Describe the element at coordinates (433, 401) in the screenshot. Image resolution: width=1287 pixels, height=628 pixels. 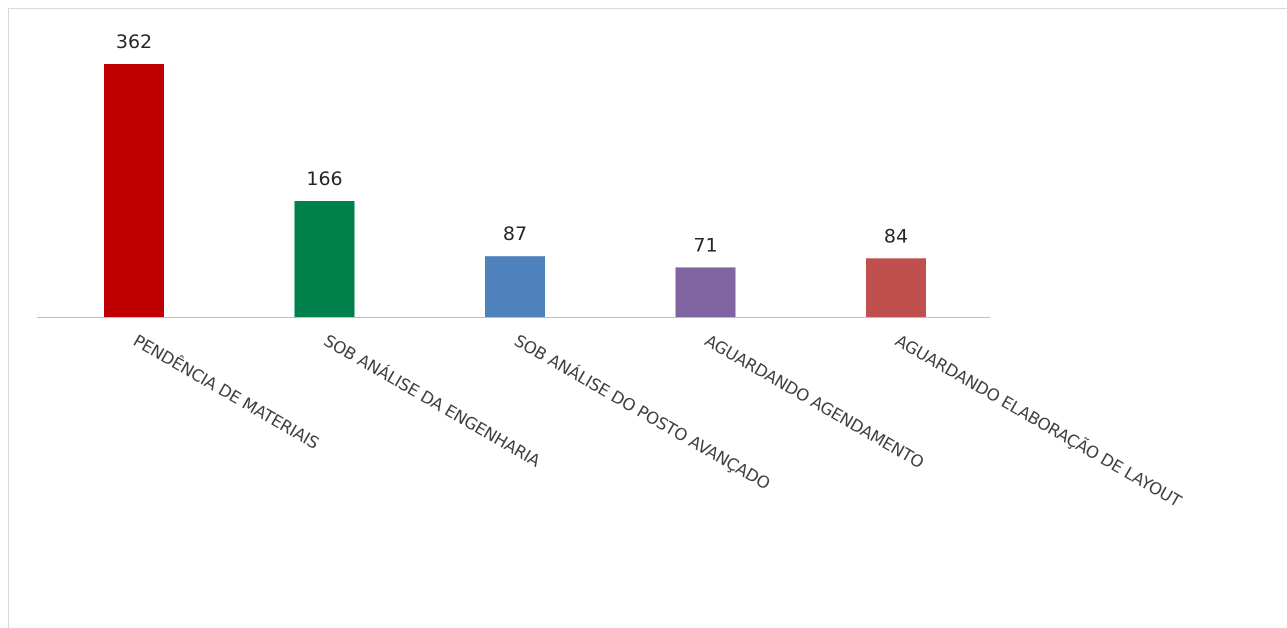
I see `x-tick-label-2: SOB ANÁLISE DA ENGENHARIA` at that location.